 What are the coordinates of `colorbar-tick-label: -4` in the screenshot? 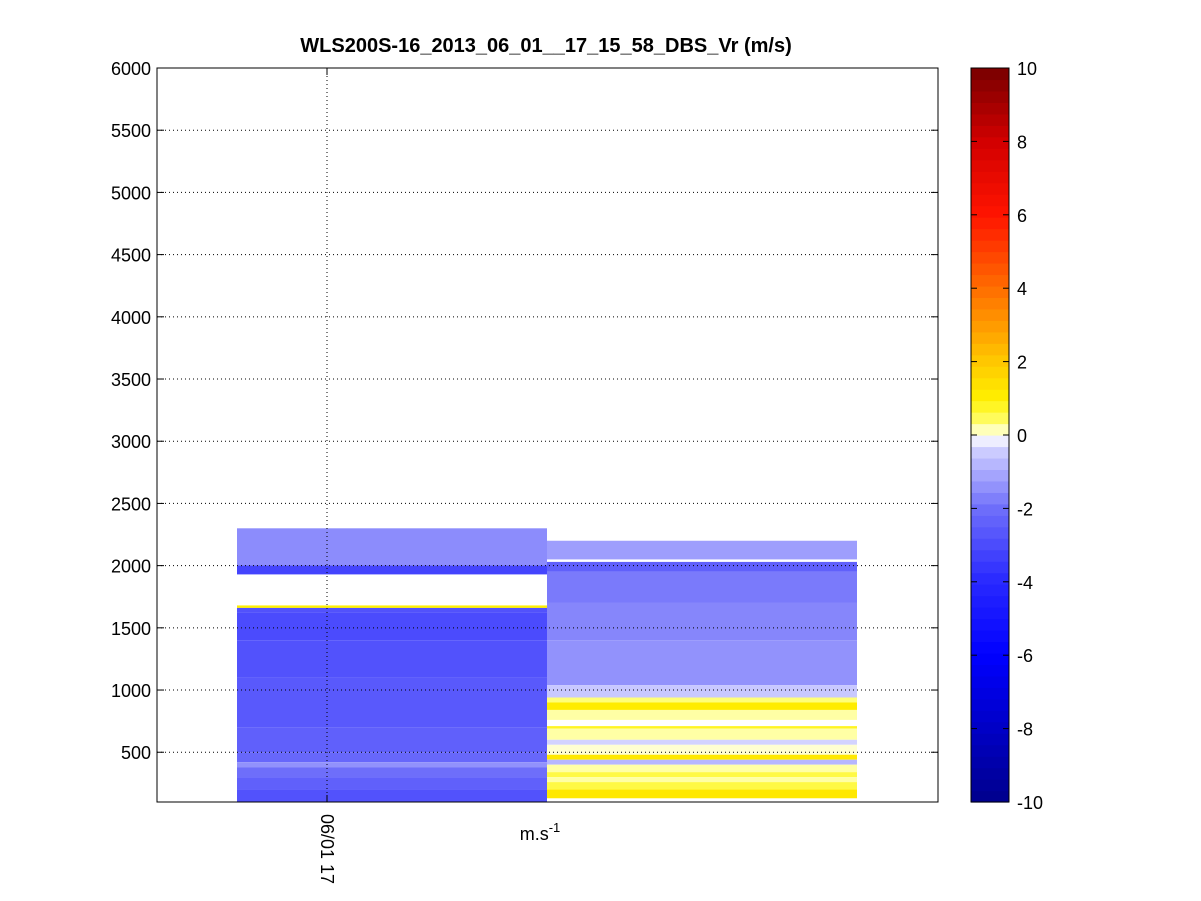 It's located at (1025, 583).